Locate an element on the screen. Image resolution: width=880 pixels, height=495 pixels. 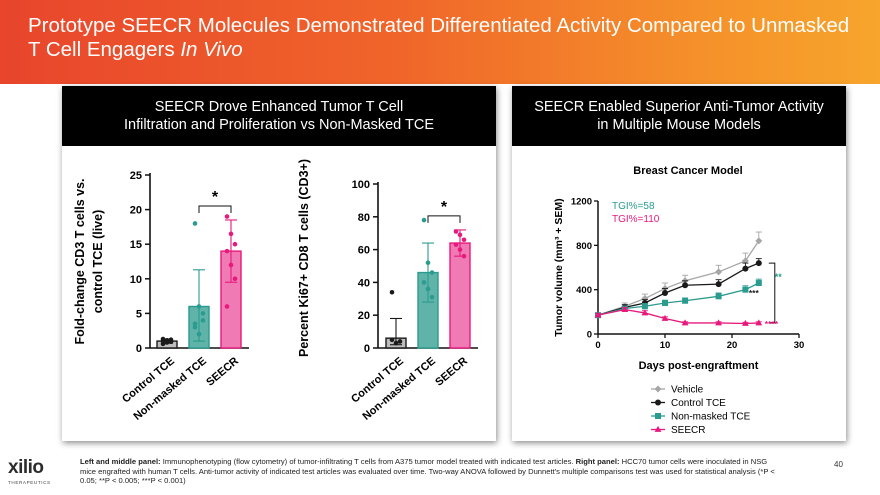
y-tick-label: 10 is located at coordinates (136, 280).